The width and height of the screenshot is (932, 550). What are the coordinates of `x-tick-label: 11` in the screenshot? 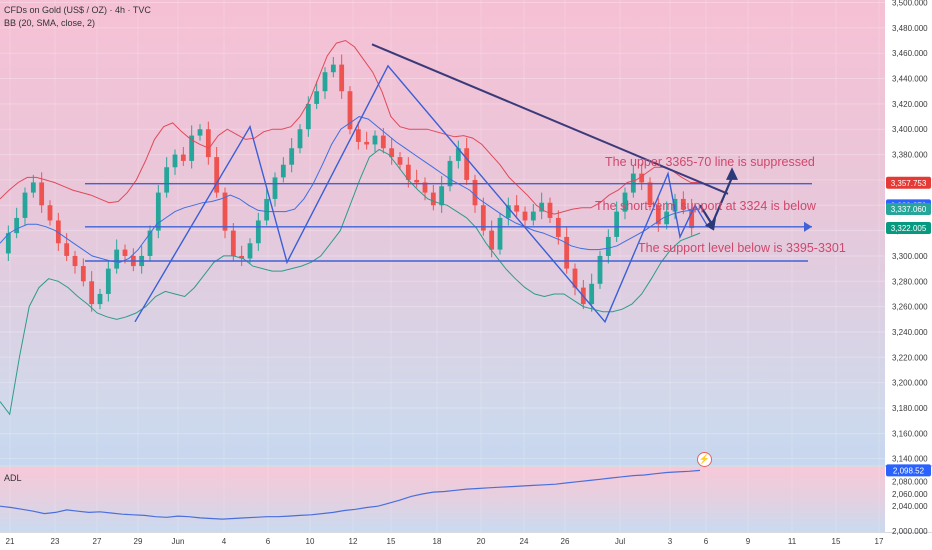 It's located at (792, 541).